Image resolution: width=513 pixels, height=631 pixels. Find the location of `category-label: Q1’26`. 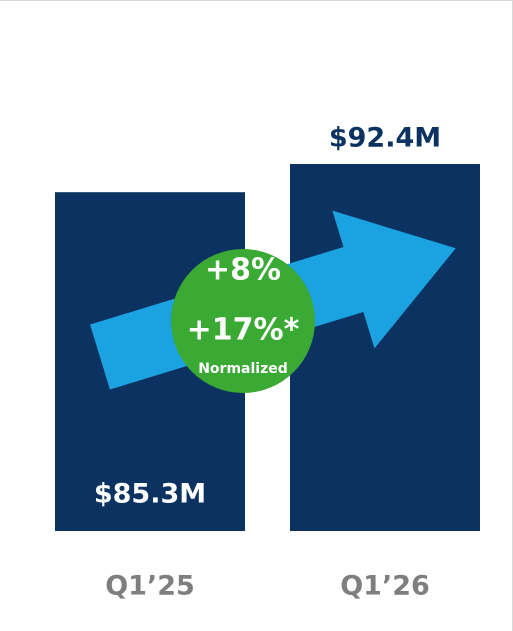

category-label: Q1’26 is located at coordinates (385, 586).